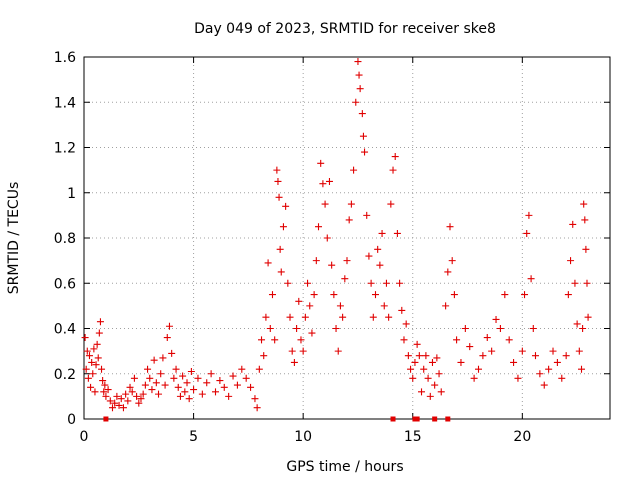 This screenshot has height=484, width=640. Describe the element at coordinates (193, 437) in the screenshot. I see `x-tick-label: 5` at that location.